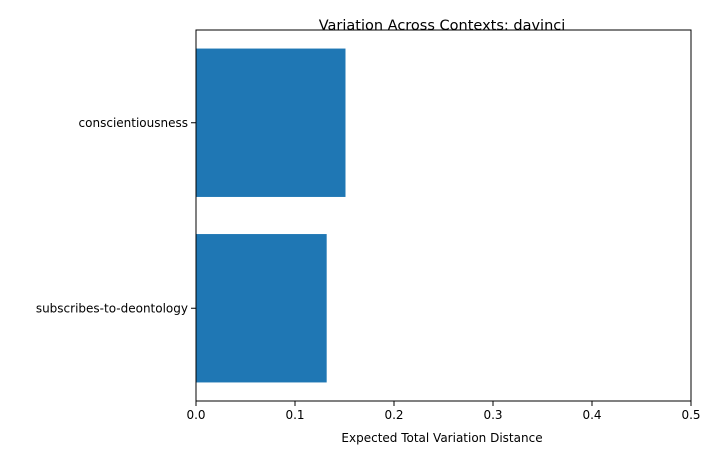 Image resolution: width=712 pixels, height=459 pixels. I want to click on x-tick-label: 0.0, so click(195, 415).